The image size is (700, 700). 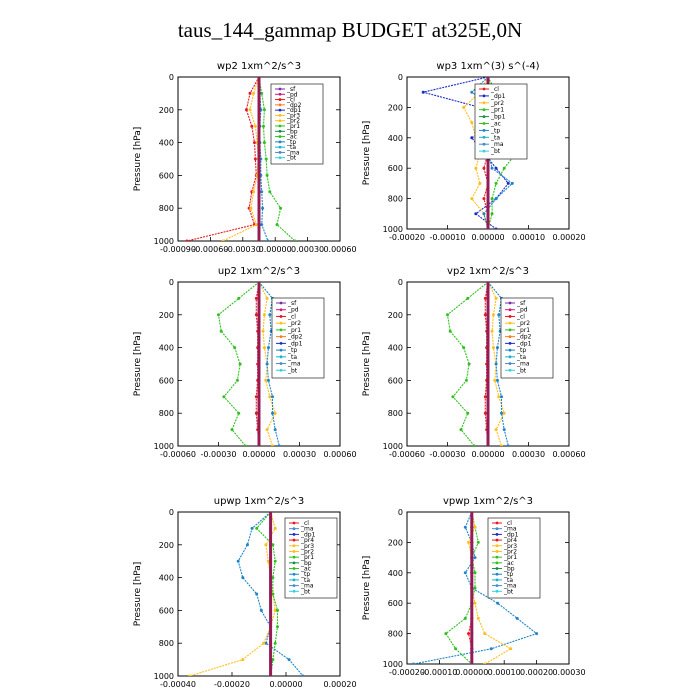 What do you see at coordinates (305, 580) in the screenshot?
I see `legend-label: _ta` at bounding box center [305, 580].